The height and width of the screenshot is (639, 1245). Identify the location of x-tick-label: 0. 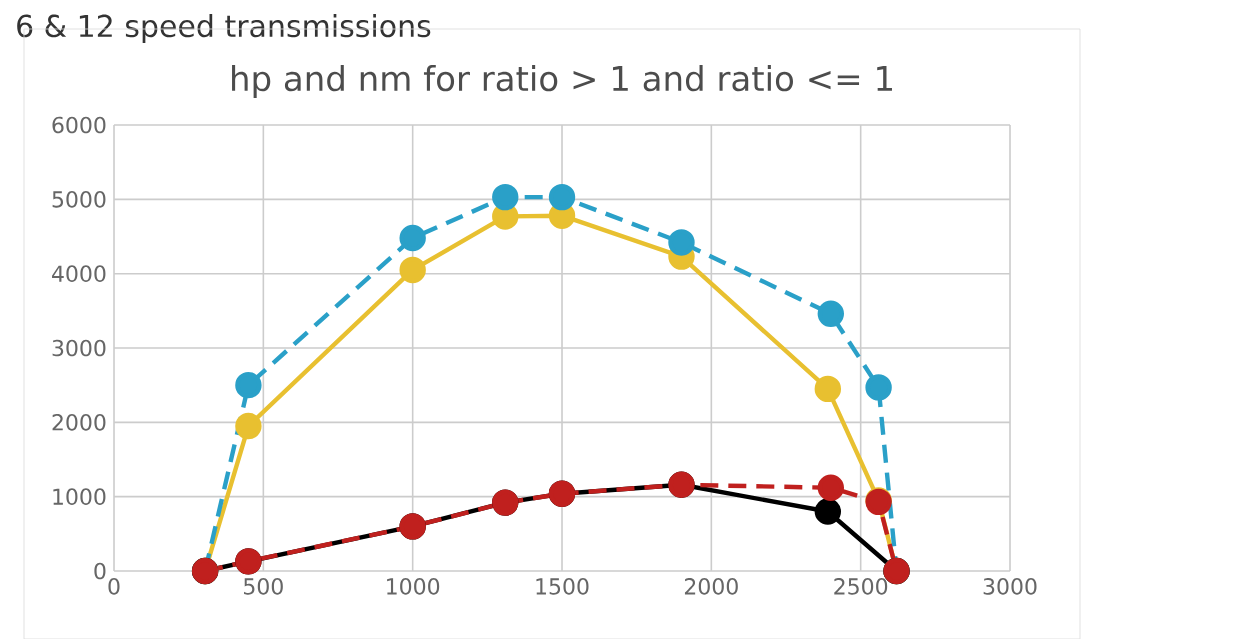
(114, 586).